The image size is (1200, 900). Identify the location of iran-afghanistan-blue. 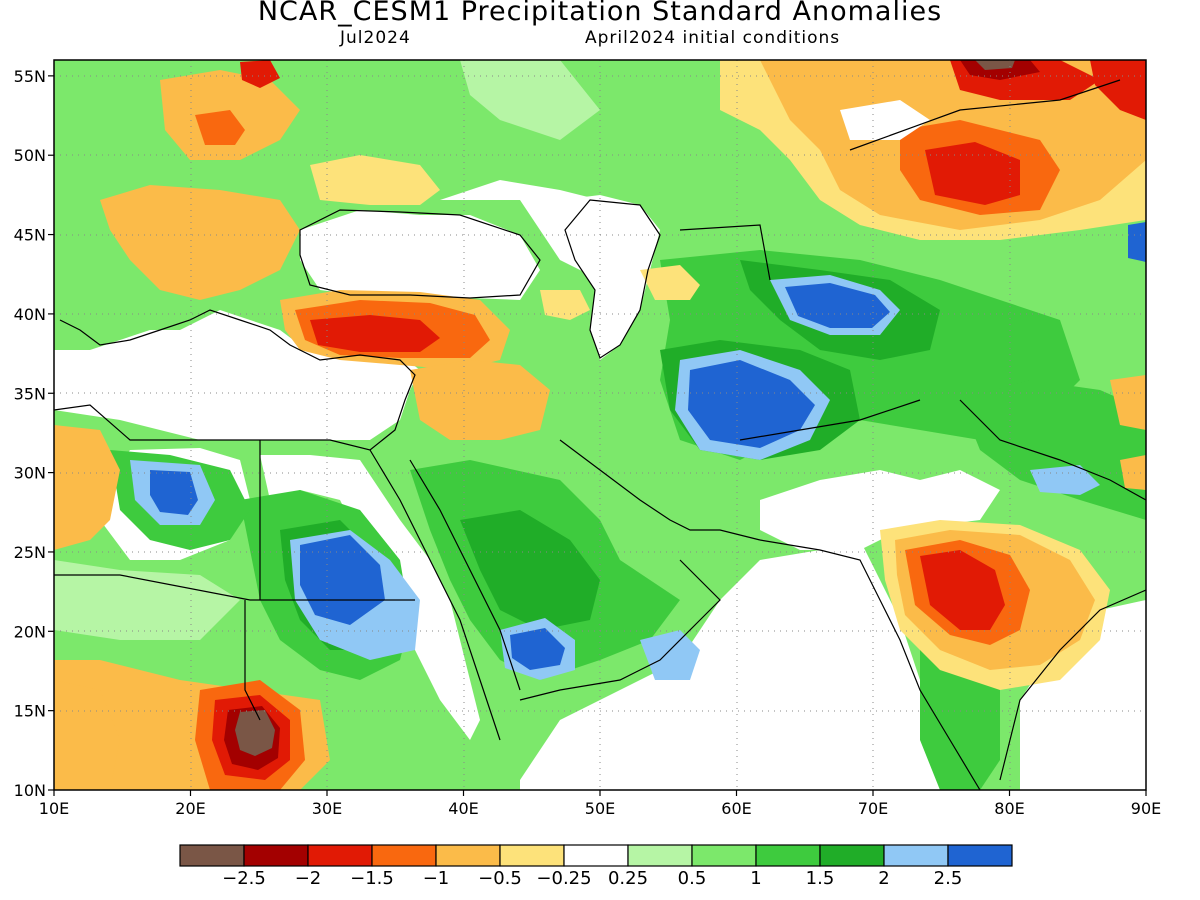
(751, 404).